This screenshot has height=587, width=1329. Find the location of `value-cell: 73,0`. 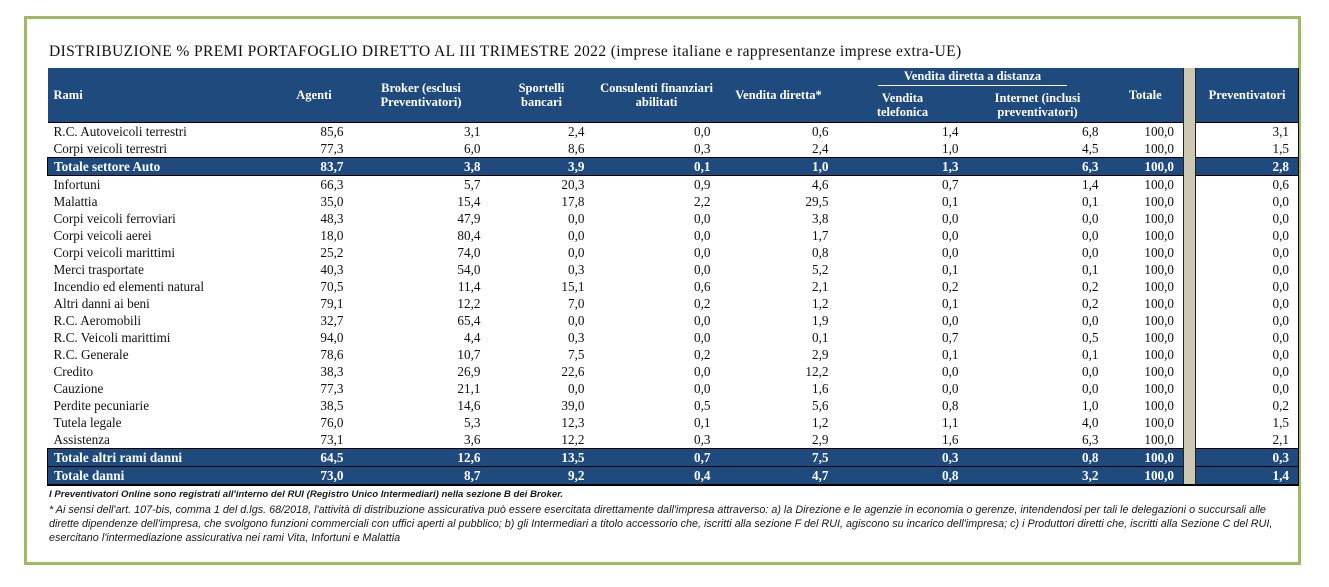

value-cell: 73,0 is located at coordinates (314, 475).